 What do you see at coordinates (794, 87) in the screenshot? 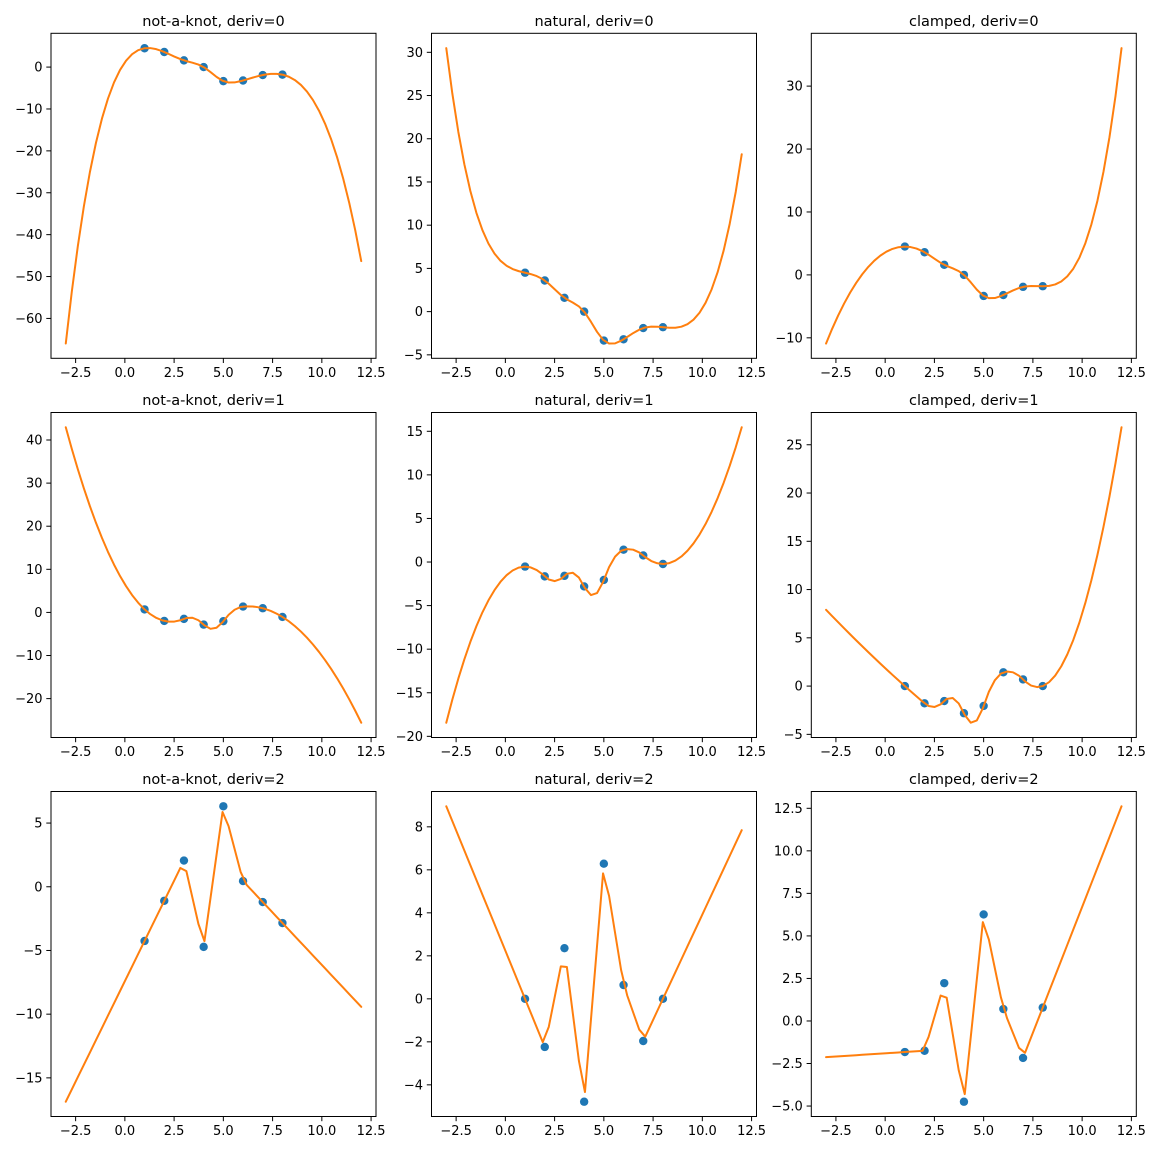
I see `y-tick-label: 30` at bounding box center [794, 87].